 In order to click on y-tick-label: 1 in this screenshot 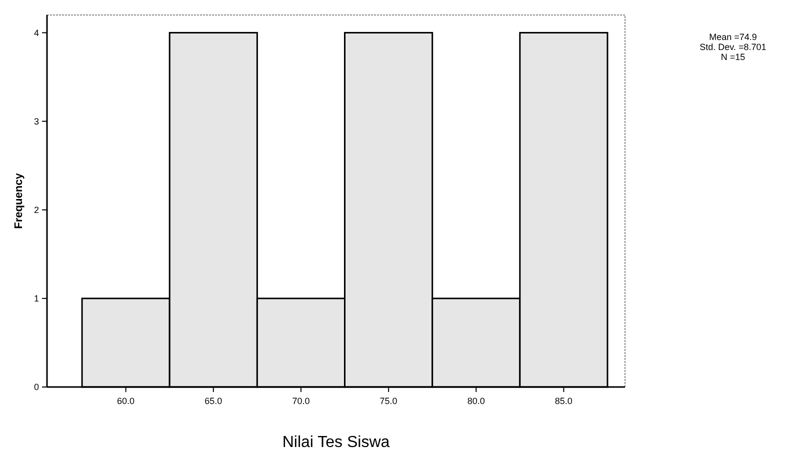, I will do `click(36, 299)`.